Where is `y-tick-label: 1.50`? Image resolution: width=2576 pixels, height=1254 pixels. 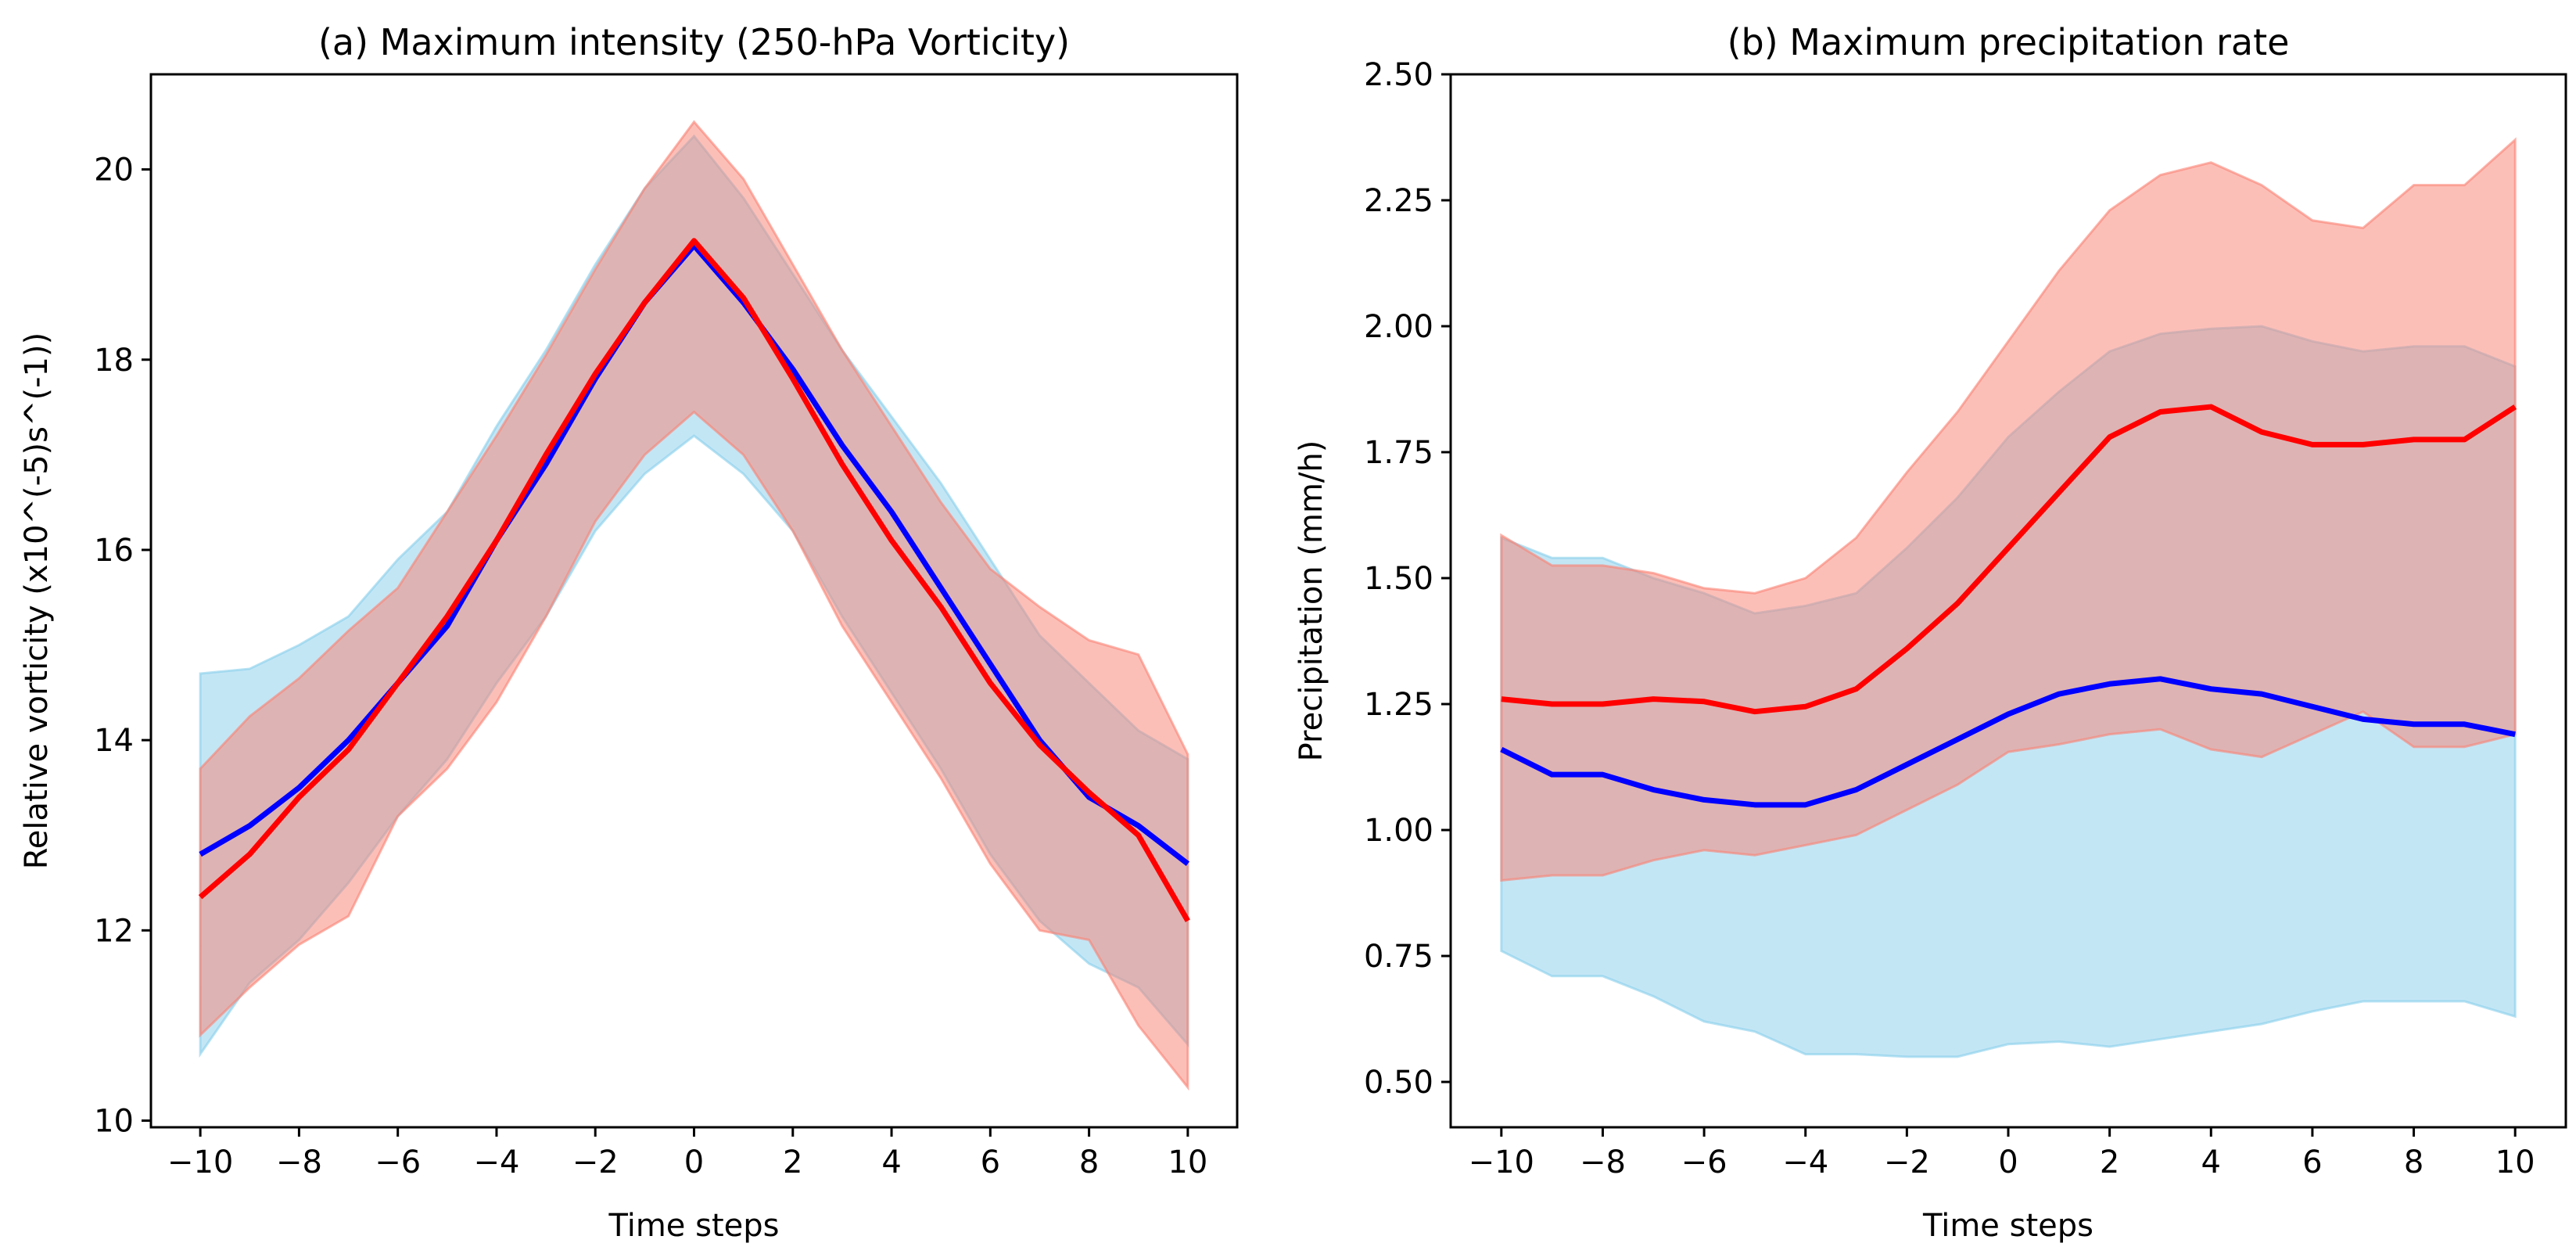 y-tick-label: 1.50 is located at coordinates (1398, 579).